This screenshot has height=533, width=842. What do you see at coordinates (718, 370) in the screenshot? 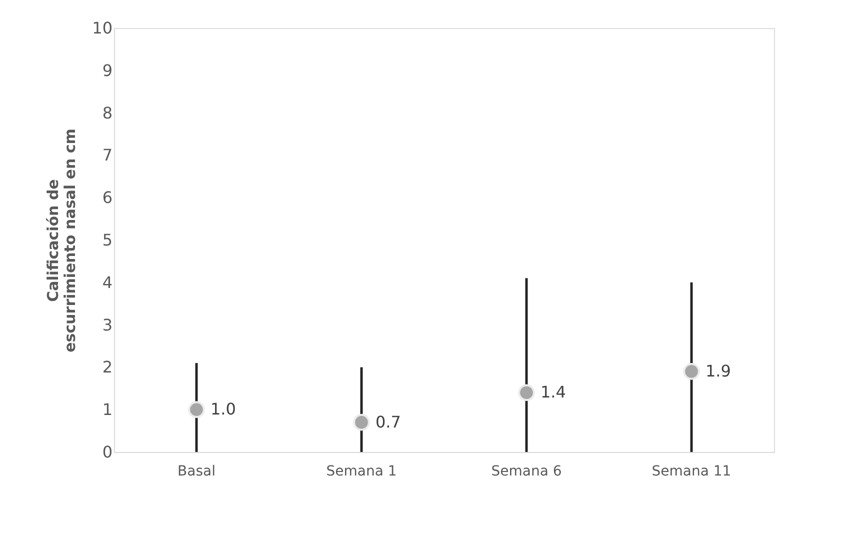
I see `data-label: 1.9` at bounding box center [718, 370].